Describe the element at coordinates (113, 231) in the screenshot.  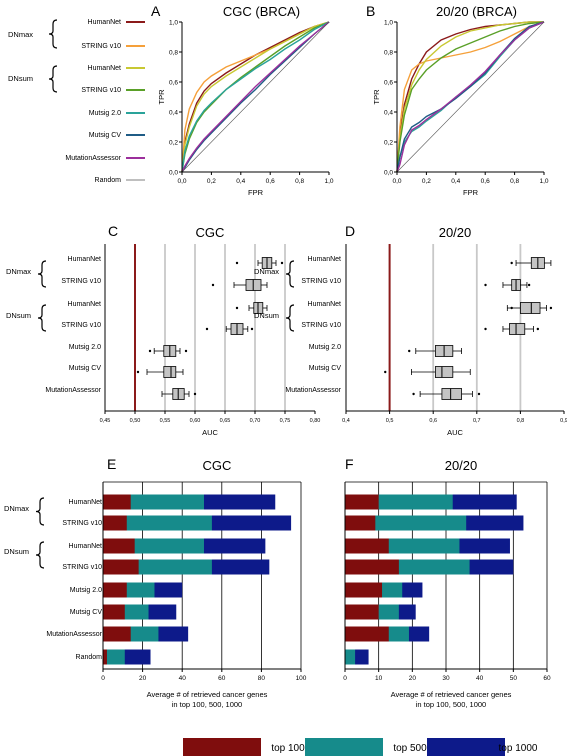
I see `panel-letter: C` at that location.